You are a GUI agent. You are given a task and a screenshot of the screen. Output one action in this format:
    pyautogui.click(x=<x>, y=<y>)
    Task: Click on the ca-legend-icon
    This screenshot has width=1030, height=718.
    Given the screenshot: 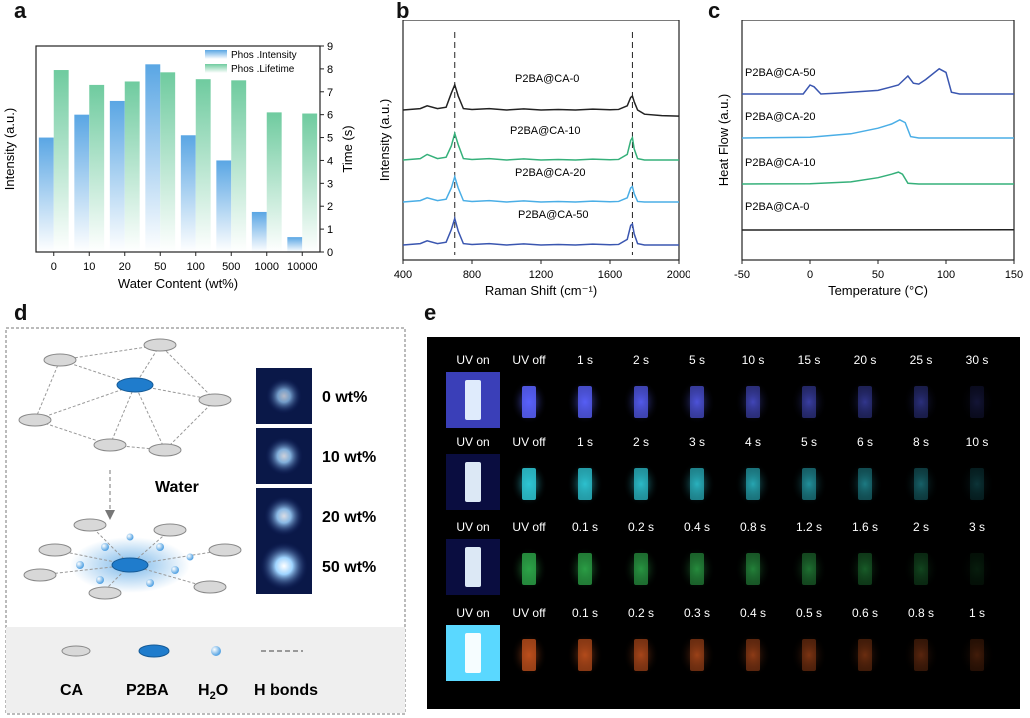 What is the action you would take?
    pyautogui.click(x=76, y=651)
    